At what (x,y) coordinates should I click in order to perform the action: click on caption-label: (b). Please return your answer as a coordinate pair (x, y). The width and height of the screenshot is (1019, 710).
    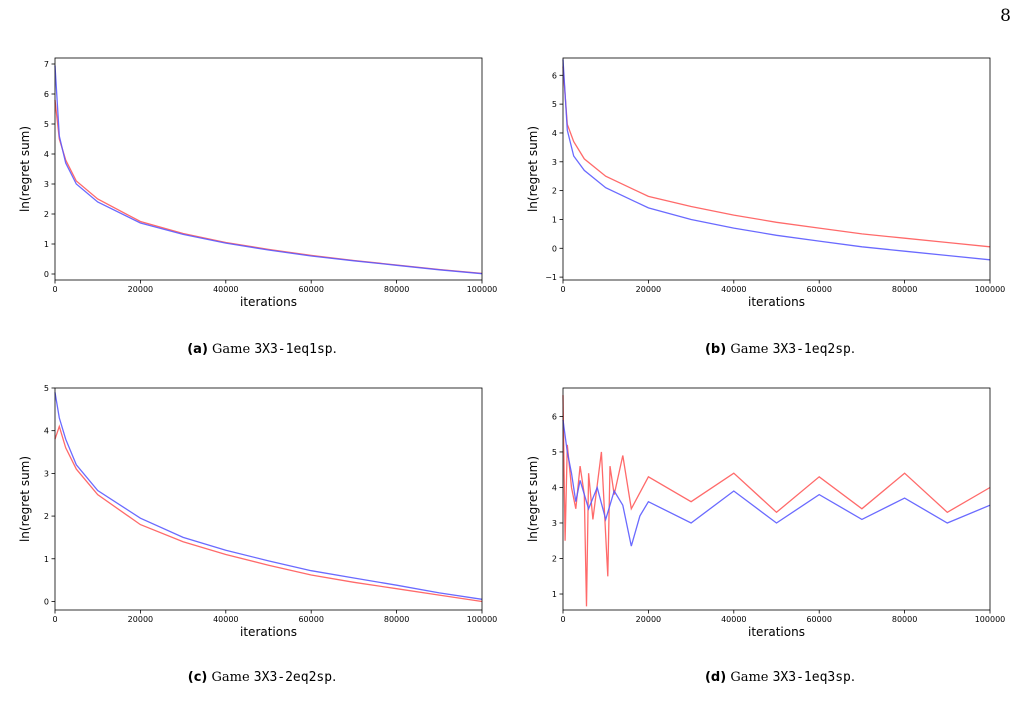
    Looking at the image, I should click on (715, 349).